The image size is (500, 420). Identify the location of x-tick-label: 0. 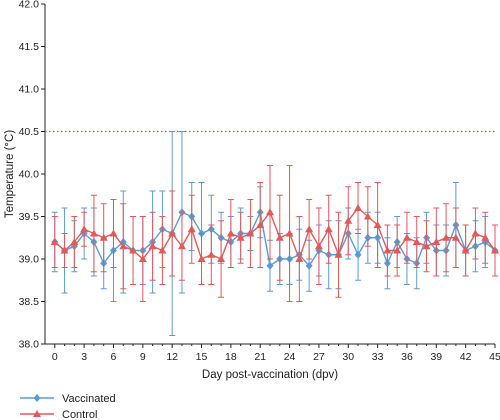
(55, 357).